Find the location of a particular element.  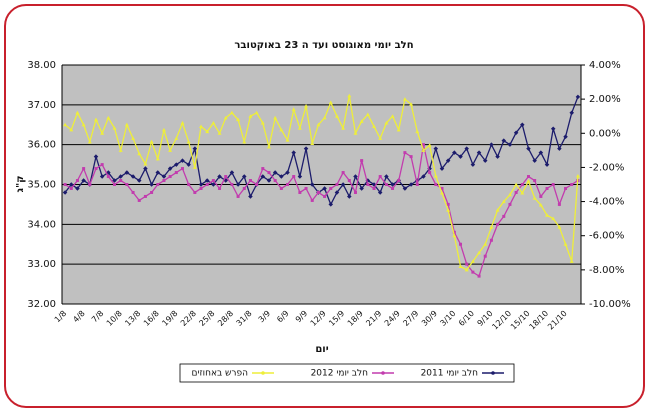

x-tick-label: 12/10 is located at coordinates (501, 320).